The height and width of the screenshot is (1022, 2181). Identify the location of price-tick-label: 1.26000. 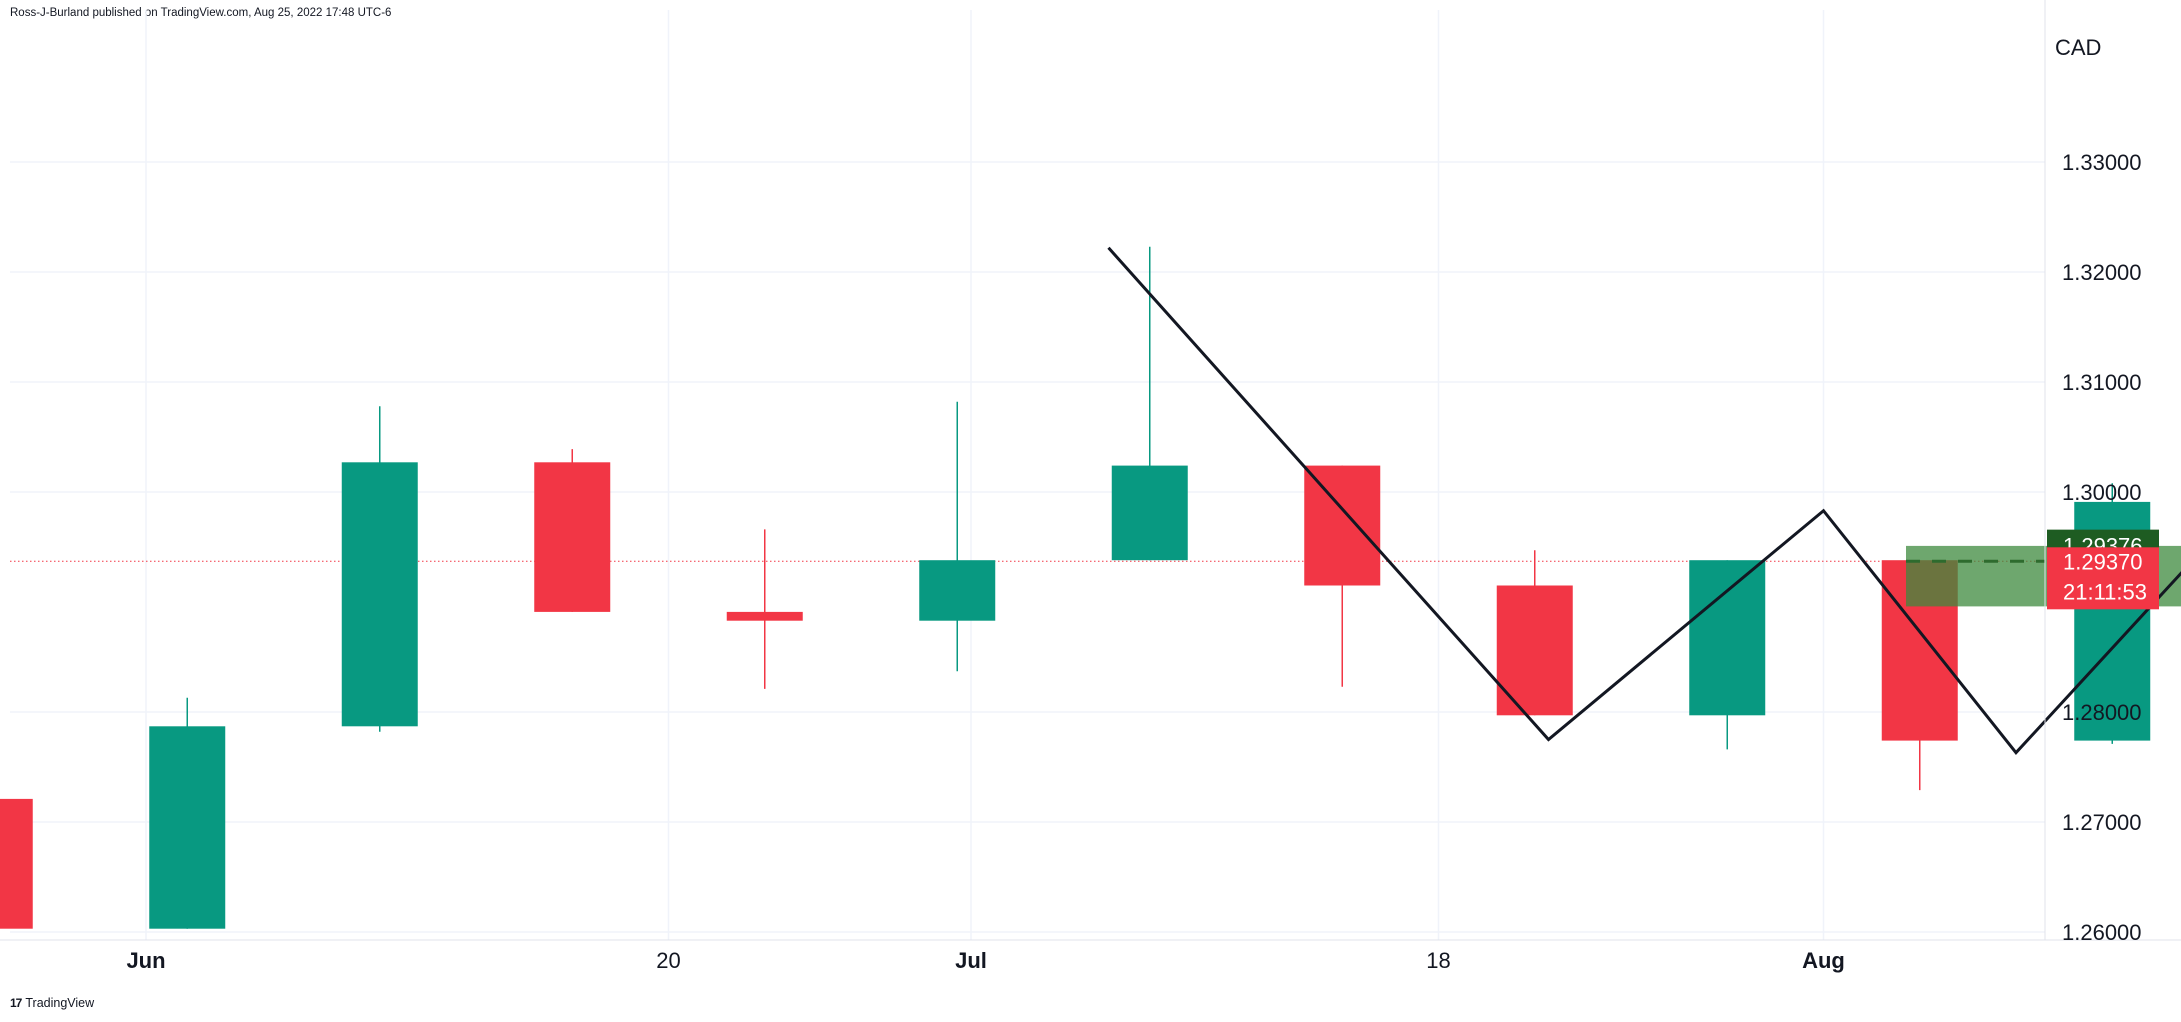
(2102, 932).